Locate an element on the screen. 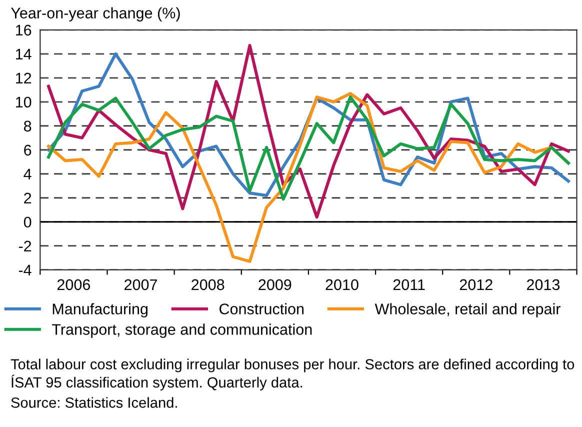 This screenshot has width=582, height=427. x-tick-label: 2013 is located at coordinates (543, 284).